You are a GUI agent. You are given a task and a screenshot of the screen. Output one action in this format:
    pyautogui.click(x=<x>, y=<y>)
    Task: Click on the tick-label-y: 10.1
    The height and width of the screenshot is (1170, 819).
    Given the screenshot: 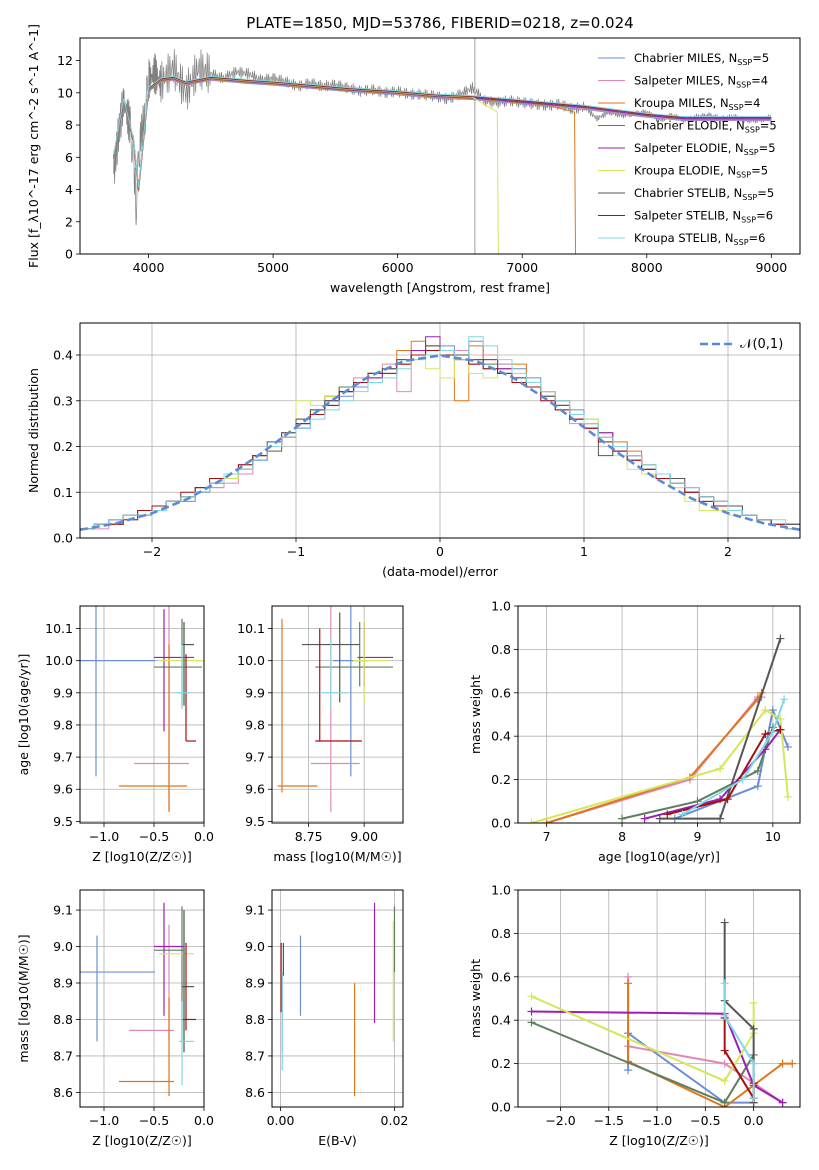 What is the action you would take?
    pyautogui.click(x=59, y=628)
    